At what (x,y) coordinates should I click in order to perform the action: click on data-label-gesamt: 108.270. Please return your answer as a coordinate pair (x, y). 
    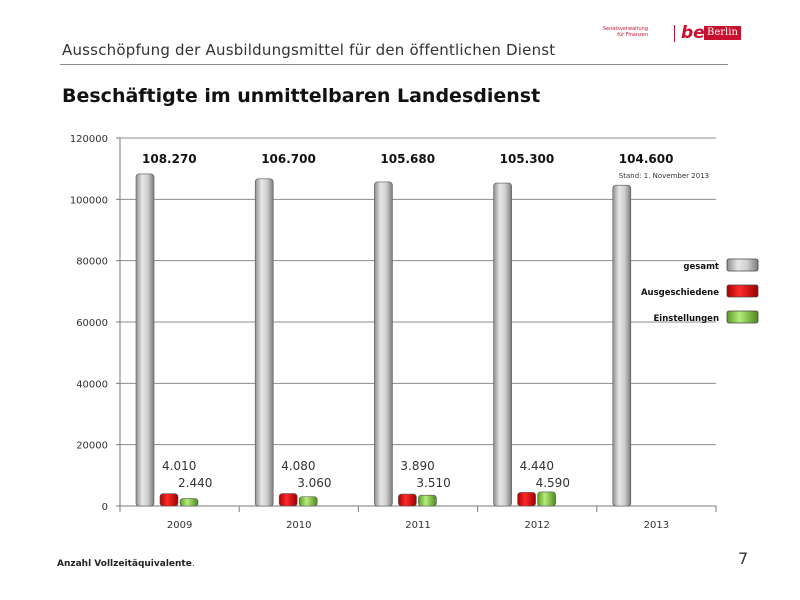
    Looking at the image, I should click on (169, 159).